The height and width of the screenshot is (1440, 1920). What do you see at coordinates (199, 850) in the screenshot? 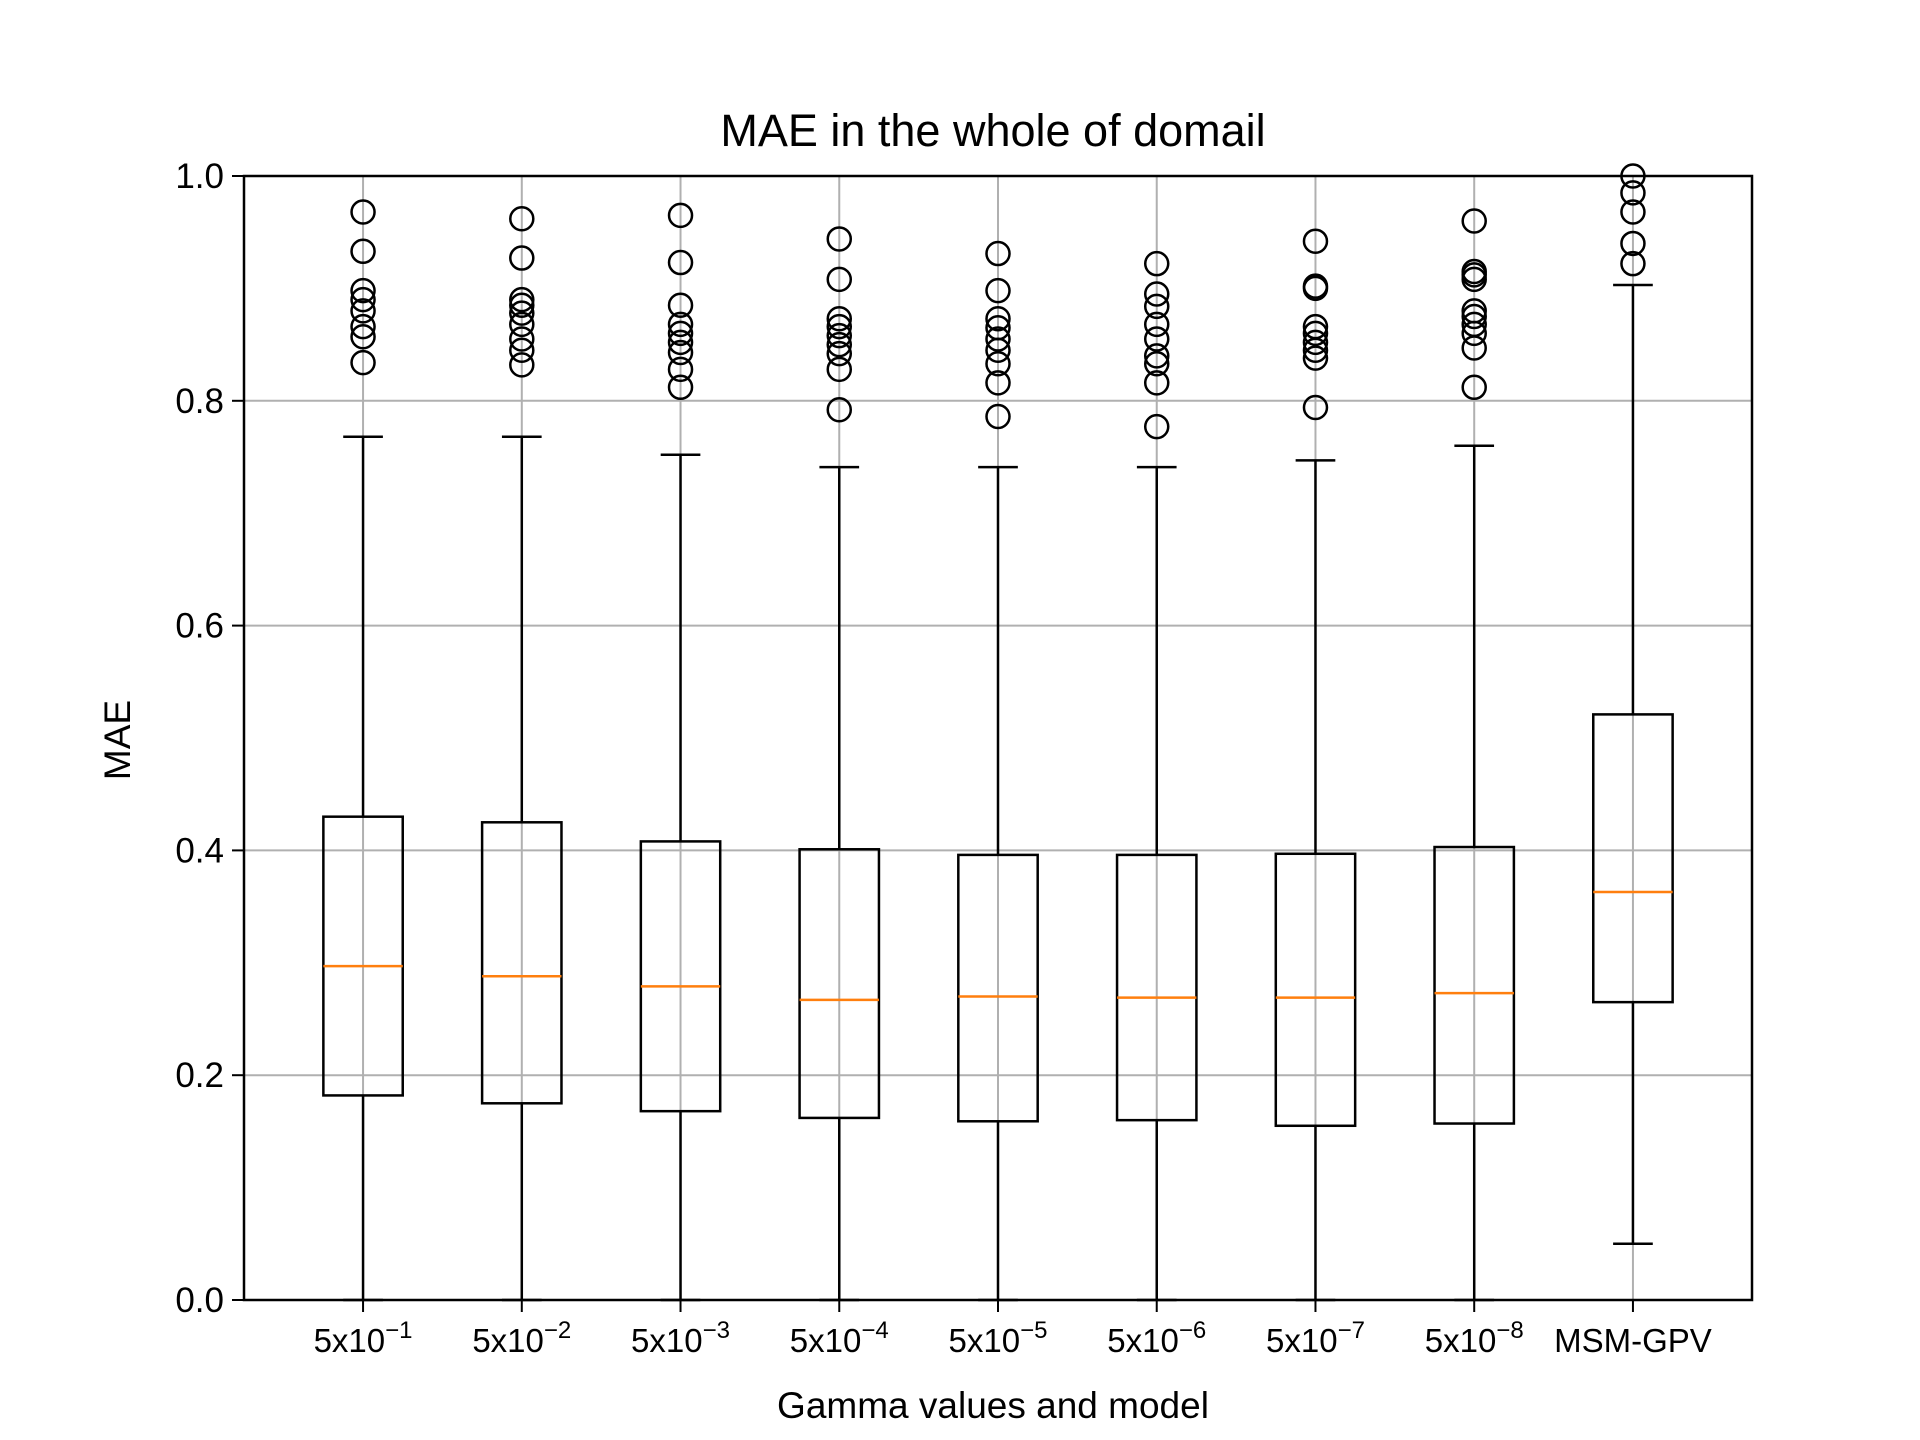
I see `y-tick-label: 0.4` at bounding box center [199, 850].